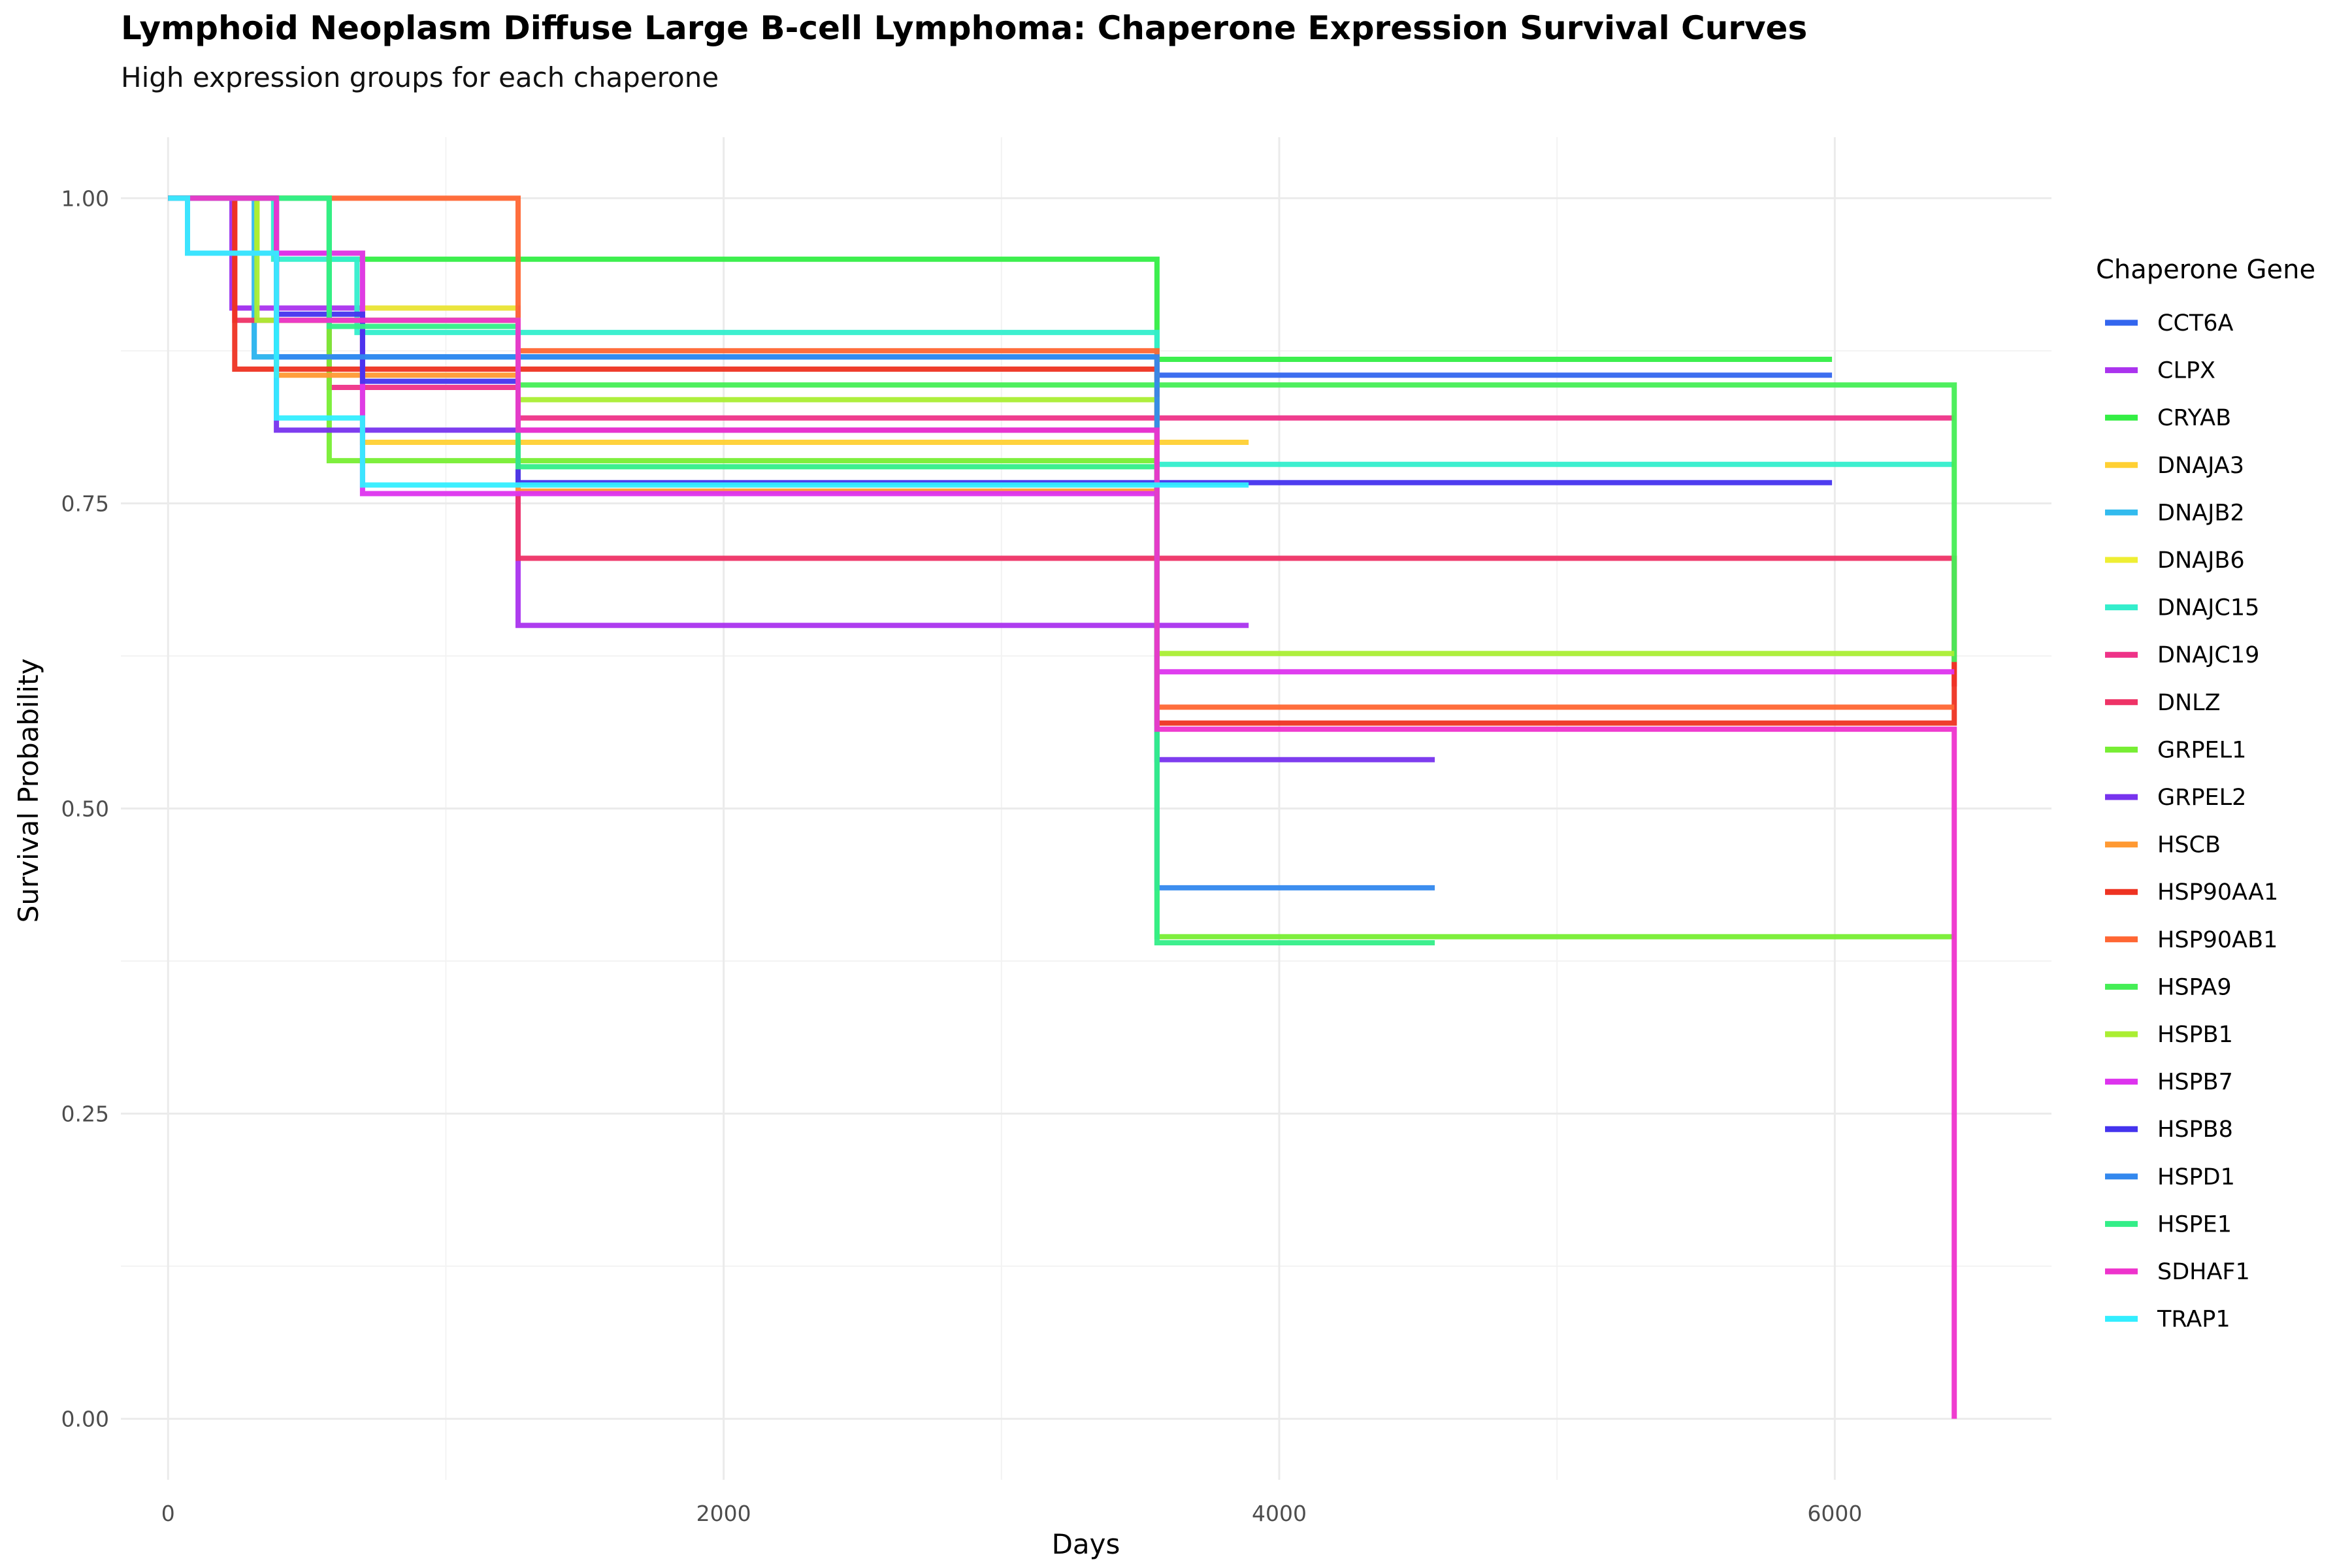 The image size is (2352, 1568). Describe the element at coordinates (2189, 845) in the screenshot. I see `legend-label-hscb: HSCB` at that location.